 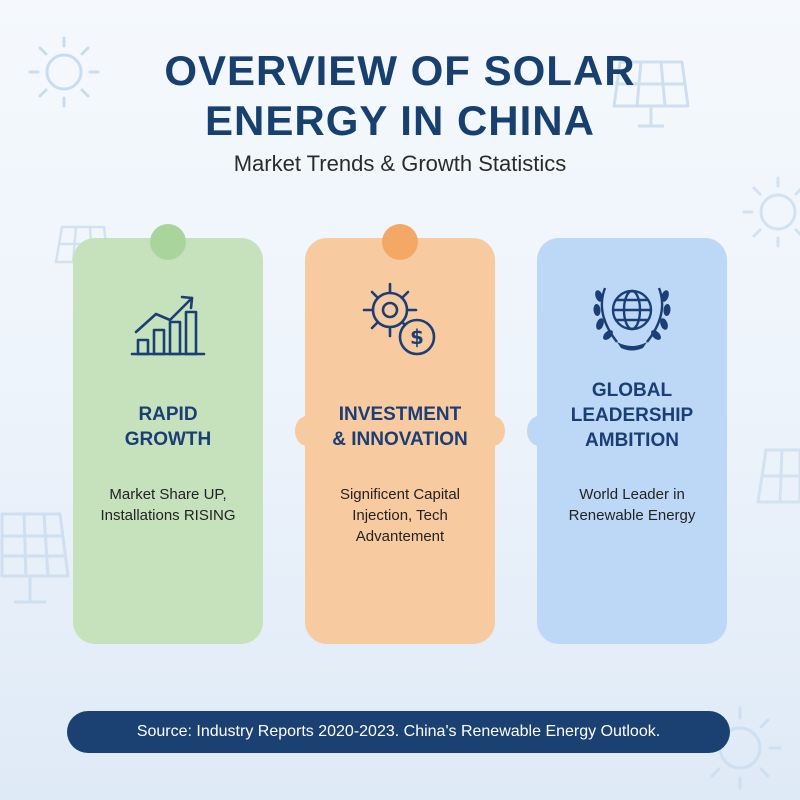 I want to click on card-heading-line: LEADERSHIP, so click(x=632, y=415).